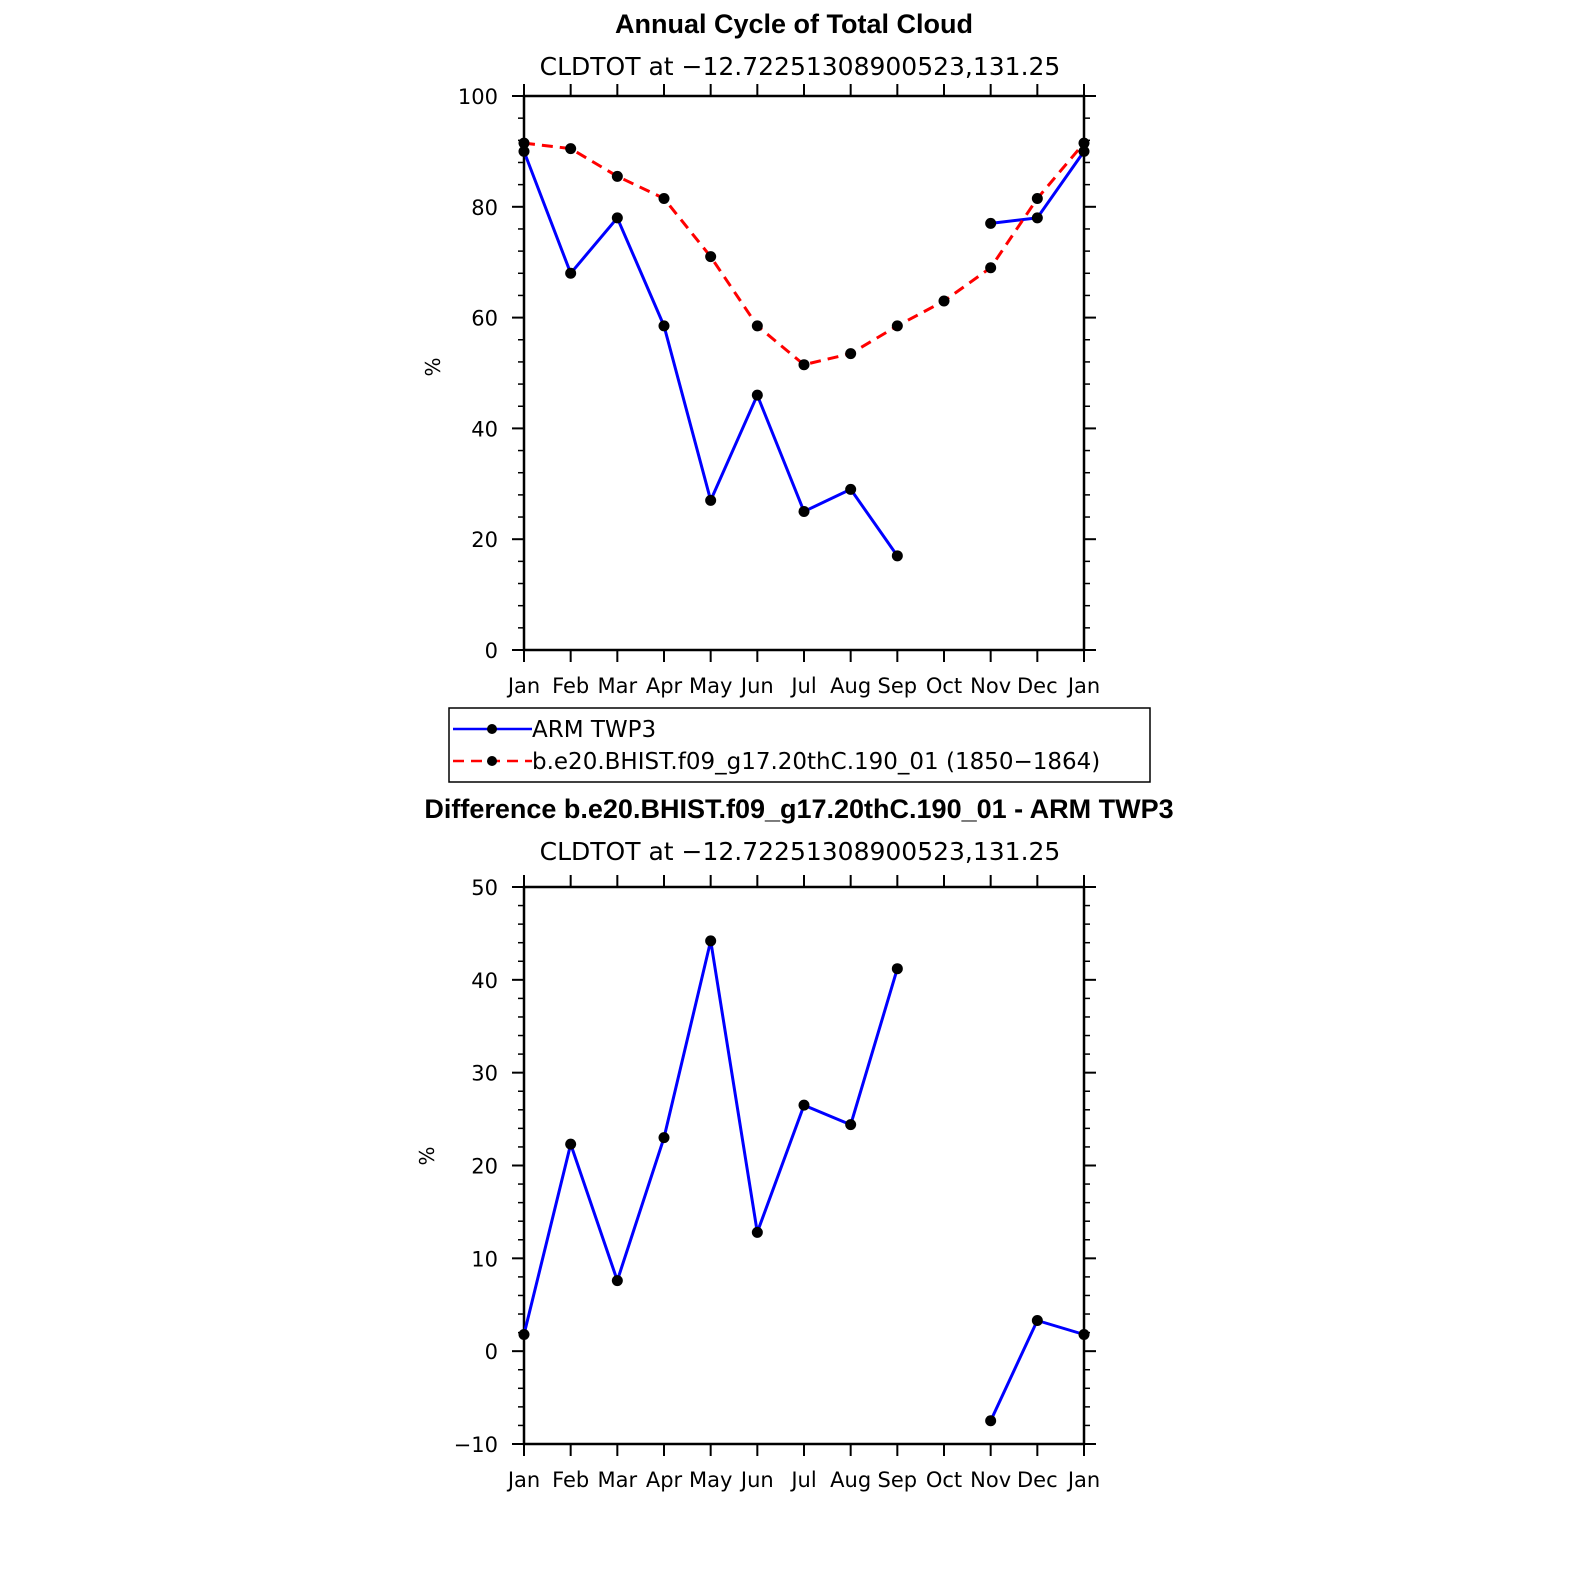  What do you see at coordinates (484, 888) in the screenshot?
I see `y-tick-label: 50` at bounding box center [484, 888].